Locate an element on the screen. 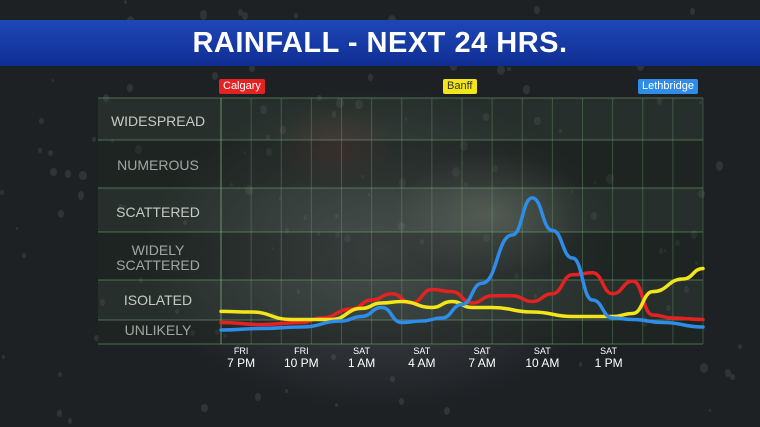 Image resolution: width=760 pixels, height=427 pixels. legend-lethbridge: Lethbridge is located at coordinates (668, 86).